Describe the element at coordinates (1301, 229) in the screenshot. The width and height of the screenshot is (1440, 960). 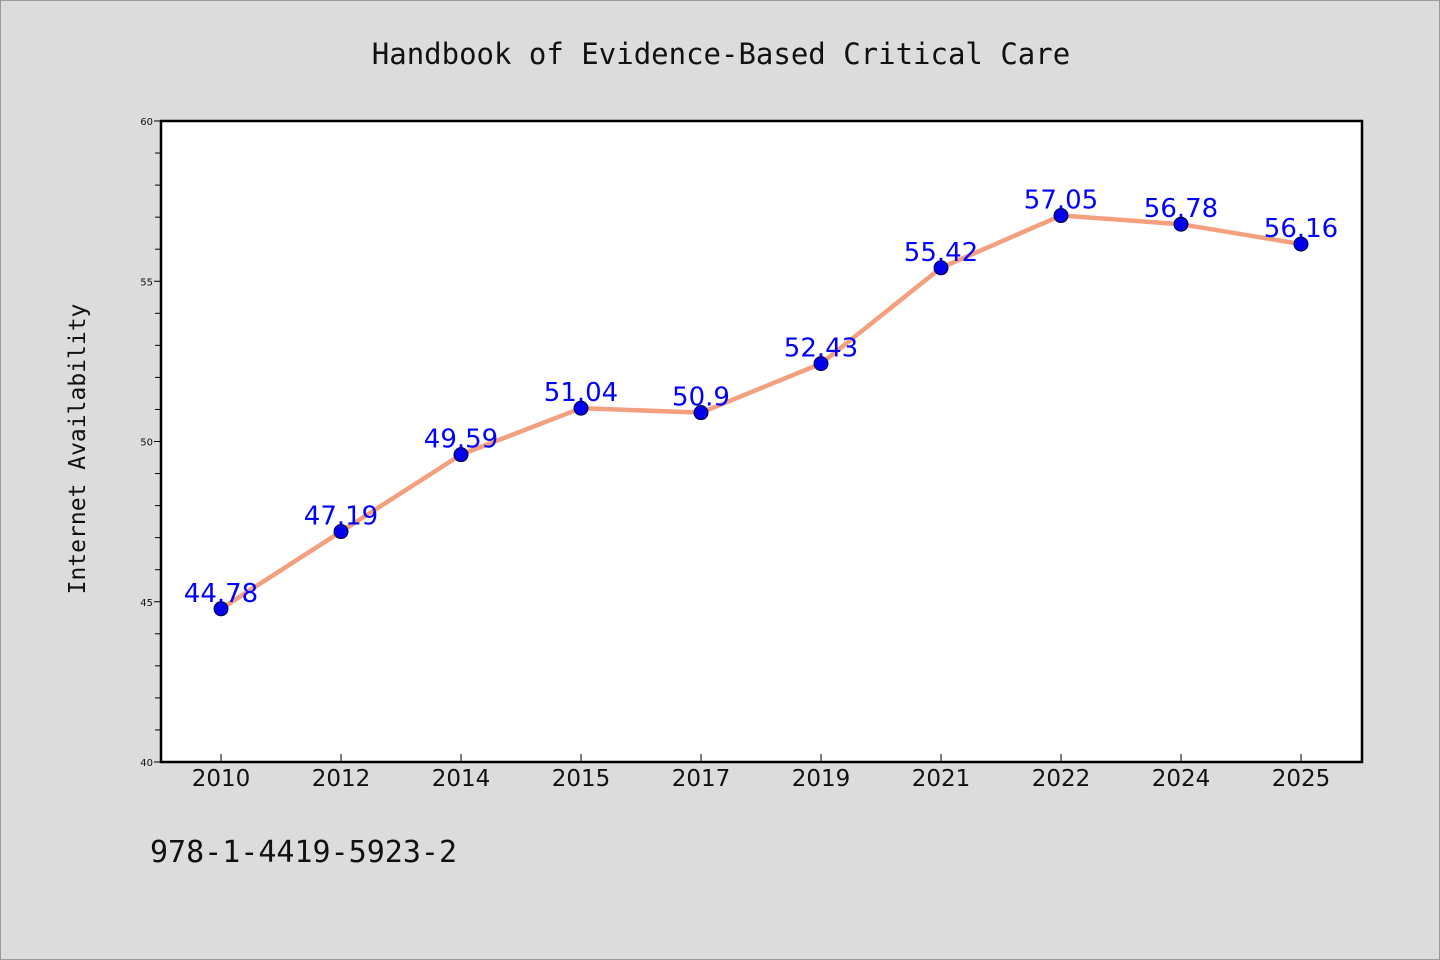
I see `data-label: 56.16` at that location.